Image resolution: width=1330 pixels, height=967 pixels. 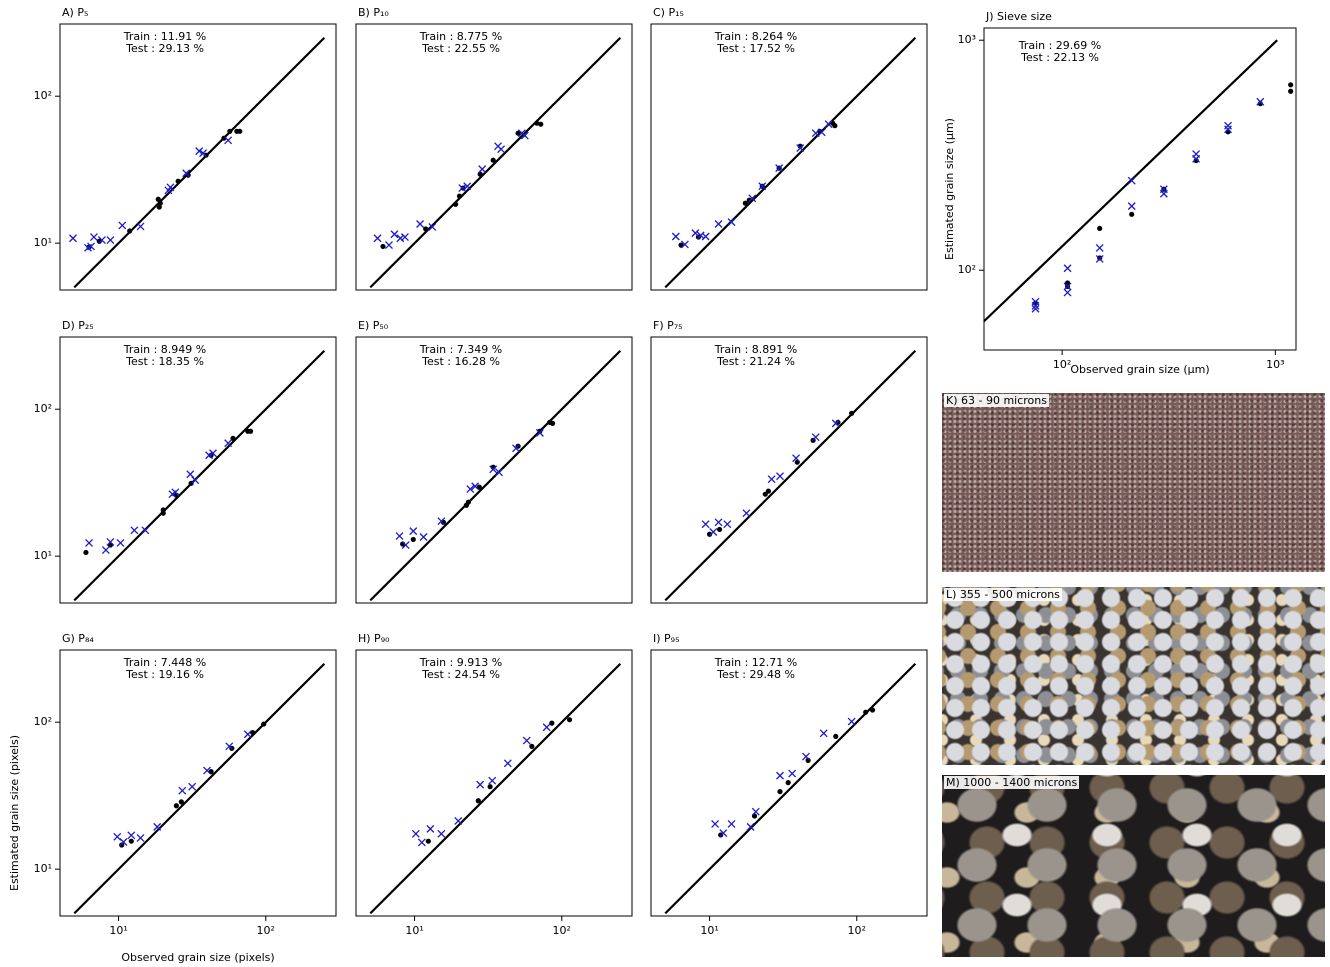 I want to click on sand-photo: L) 355 - 500 microns, so click(x=1133, y=676).